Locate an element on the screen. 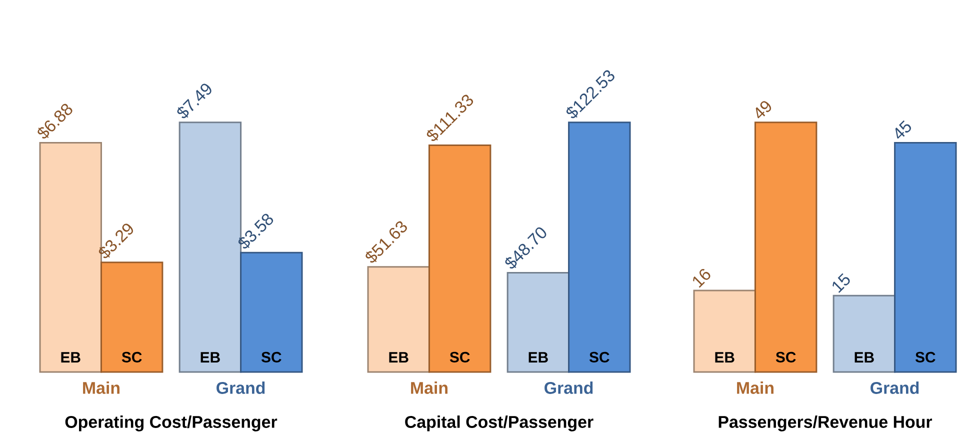 The height and width of the screenshot is (441, 977). data-label: 45 is located at coordinates (903, 129).